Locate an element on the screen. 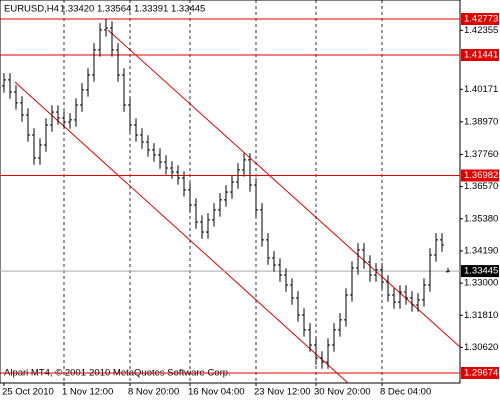 The height and width of the screenshot is (400, 500). y-tick-label: 1.30620 is located at coordinates (481, 347).